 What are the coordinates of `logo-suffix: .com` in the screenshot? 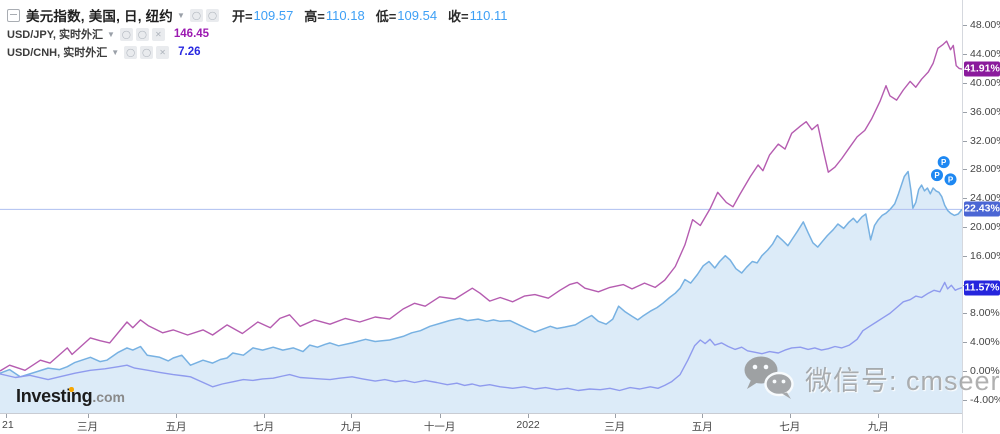 It's located at (109, 397).